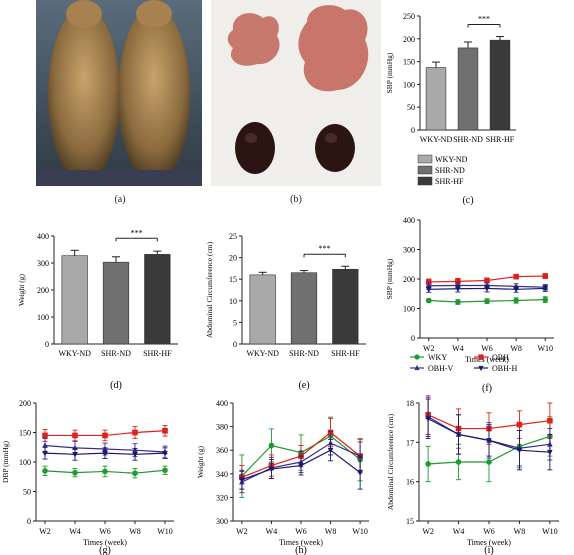  I want to click on x-tick-label: W8, so click(520, 531).